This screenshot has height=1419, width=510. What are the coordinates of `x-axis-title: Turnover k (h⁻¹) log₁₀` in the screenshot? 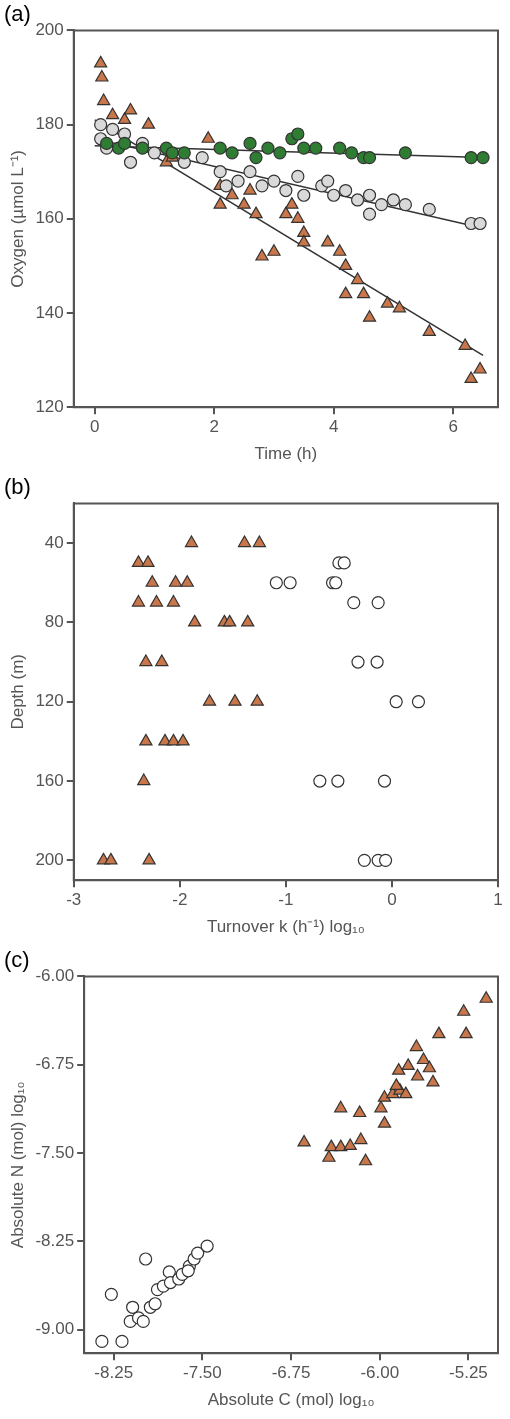 It's located at (285, 927).